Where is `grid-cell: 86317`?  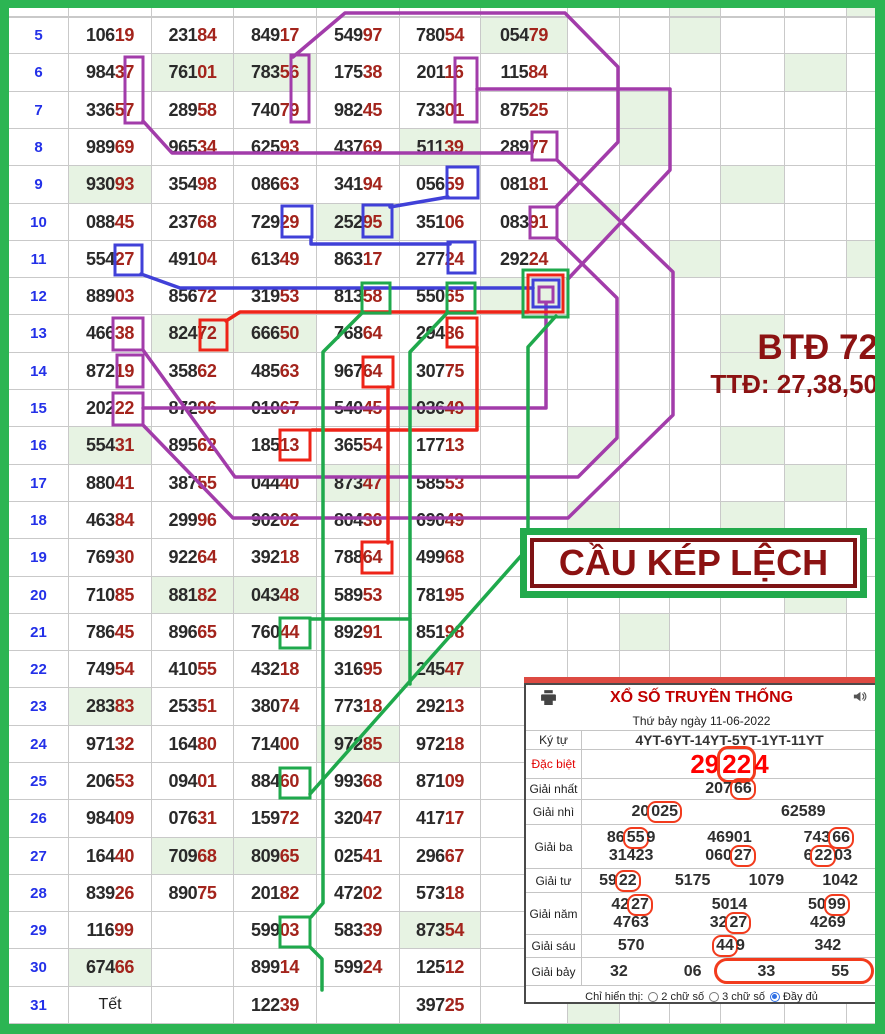 grid-cell: 86317 is located at coordinates (358, 259).